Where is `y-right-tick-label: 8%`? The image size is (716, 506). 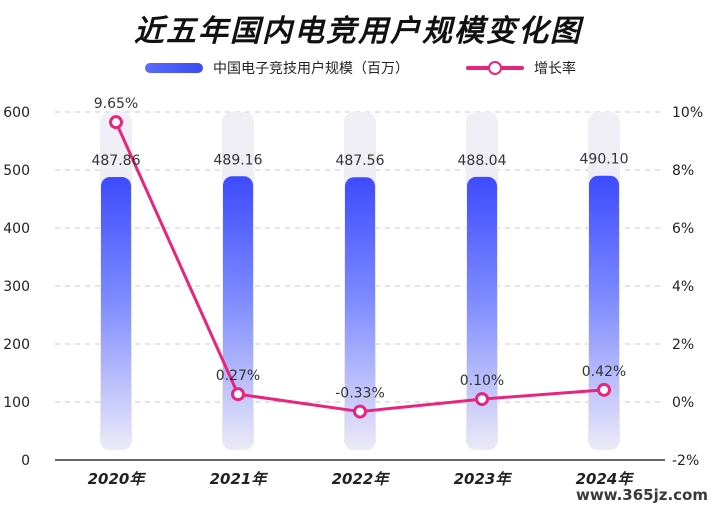 y-right-tick-label: 8% is located at coordinates (683, 171).